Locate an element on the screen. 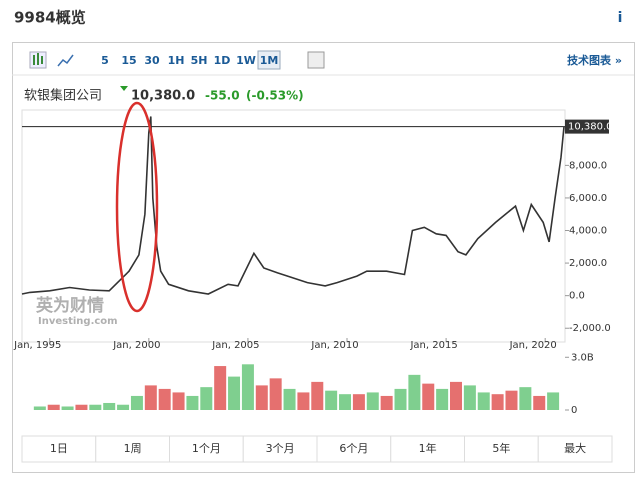  interval-button: 1H is located at coordinates (176, 60).